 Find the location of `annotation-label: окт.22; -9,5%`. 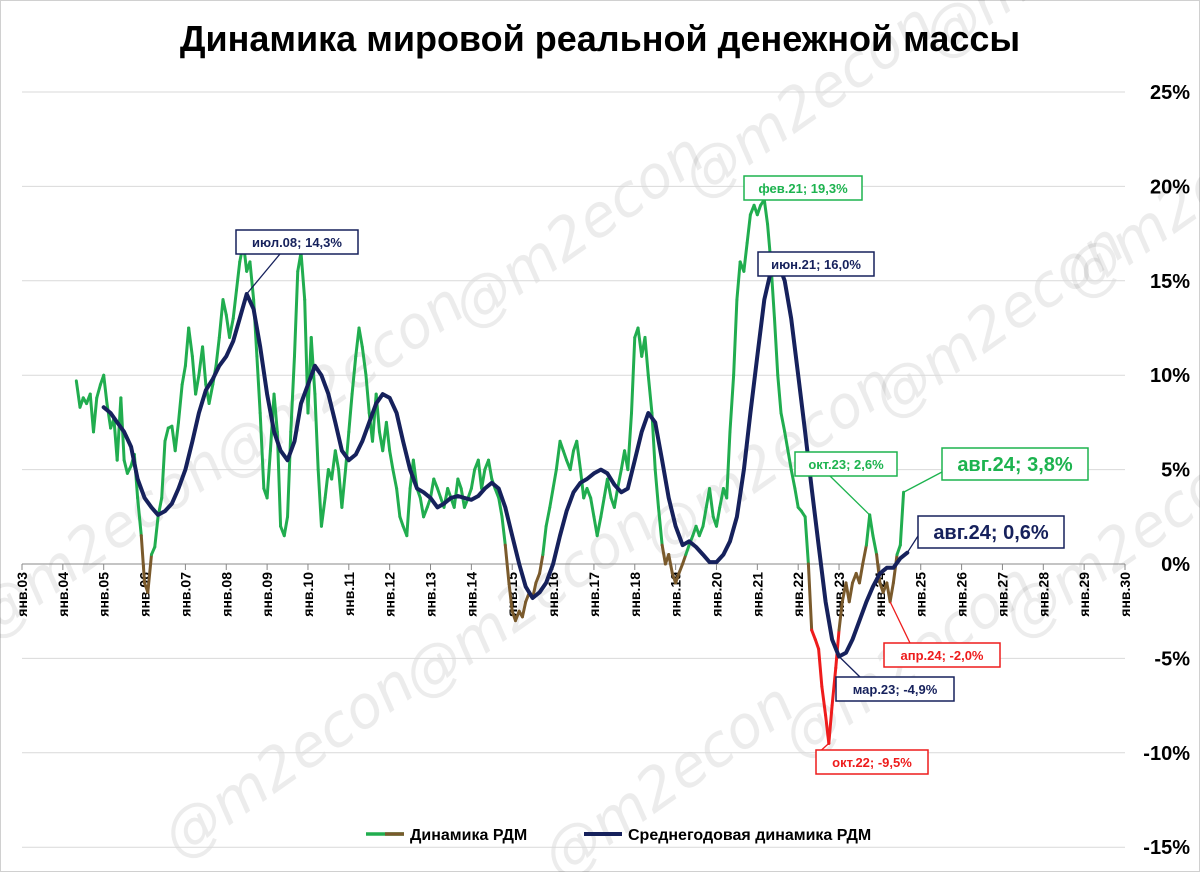

annotation-label: окт.22; -9,5% is located at coordinates (872, 762).